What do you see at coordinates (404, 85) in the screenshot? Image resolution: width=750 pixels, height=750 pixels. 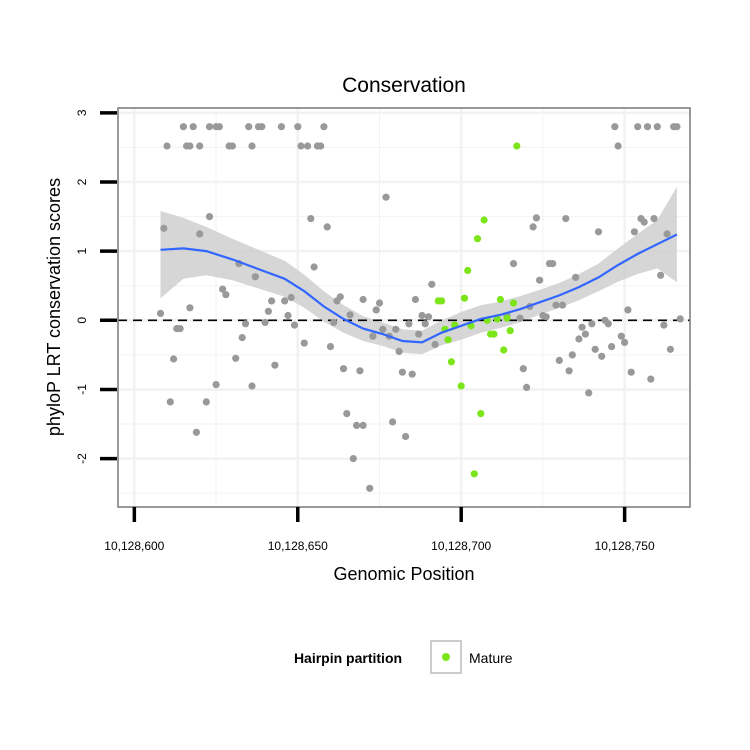 I see `chart-title: Conservation` at bounding box center [404, 85].